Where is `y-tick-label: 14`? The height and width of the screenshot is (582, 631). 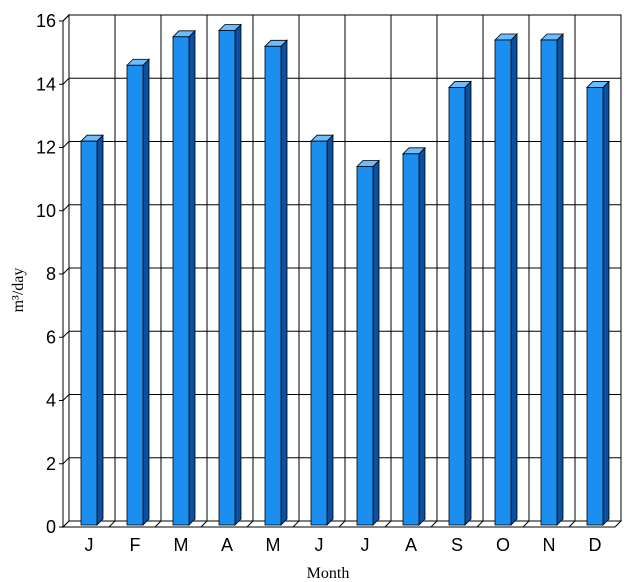 y-tick-label: 14 is located at coordinates (46, 84).